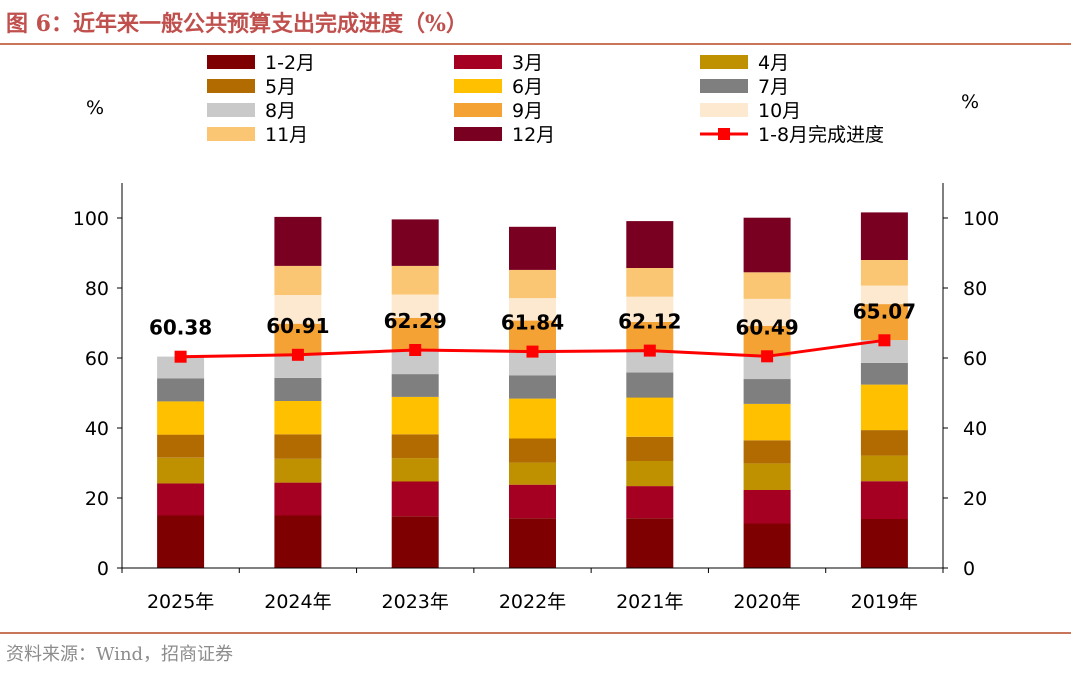 The image size is (1077, 675). What do you see at coordinates (975, 289) in the screenshot?
I see `right-y-tick-label: 80` at bounding box center [975, 289].